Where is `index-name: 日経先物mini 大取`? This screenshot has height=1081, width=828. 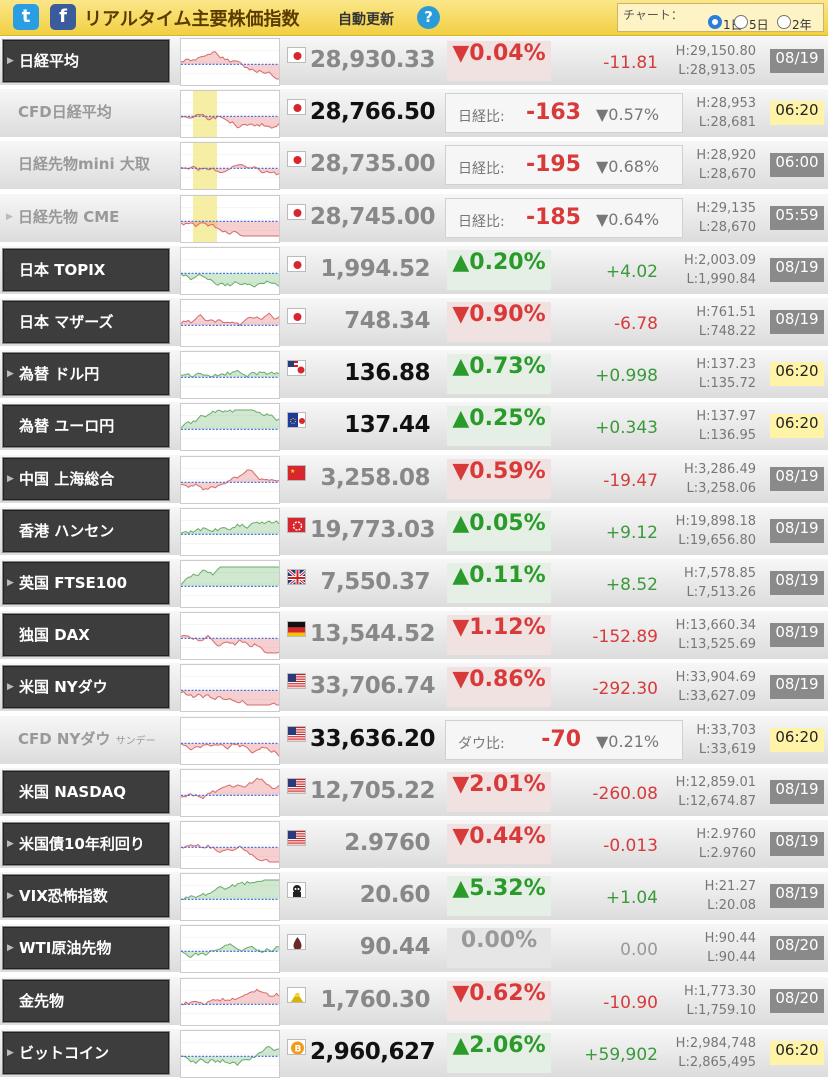
index-name: 日経先物mini 大取 is located at coordinates (86, 165).